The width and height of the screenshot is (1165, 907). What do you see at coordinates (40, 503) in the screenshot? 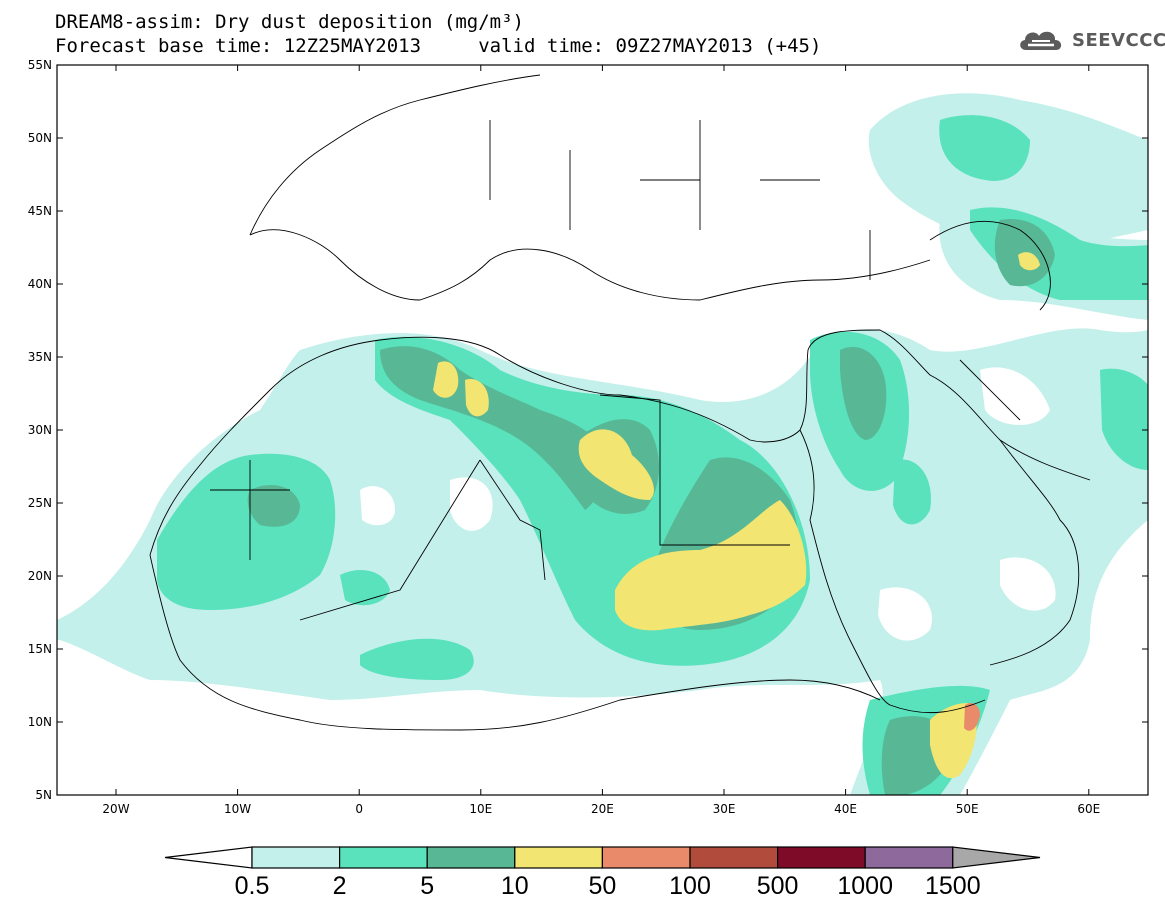
I see `lat-label: 25N` at bounding box center [40, 503].